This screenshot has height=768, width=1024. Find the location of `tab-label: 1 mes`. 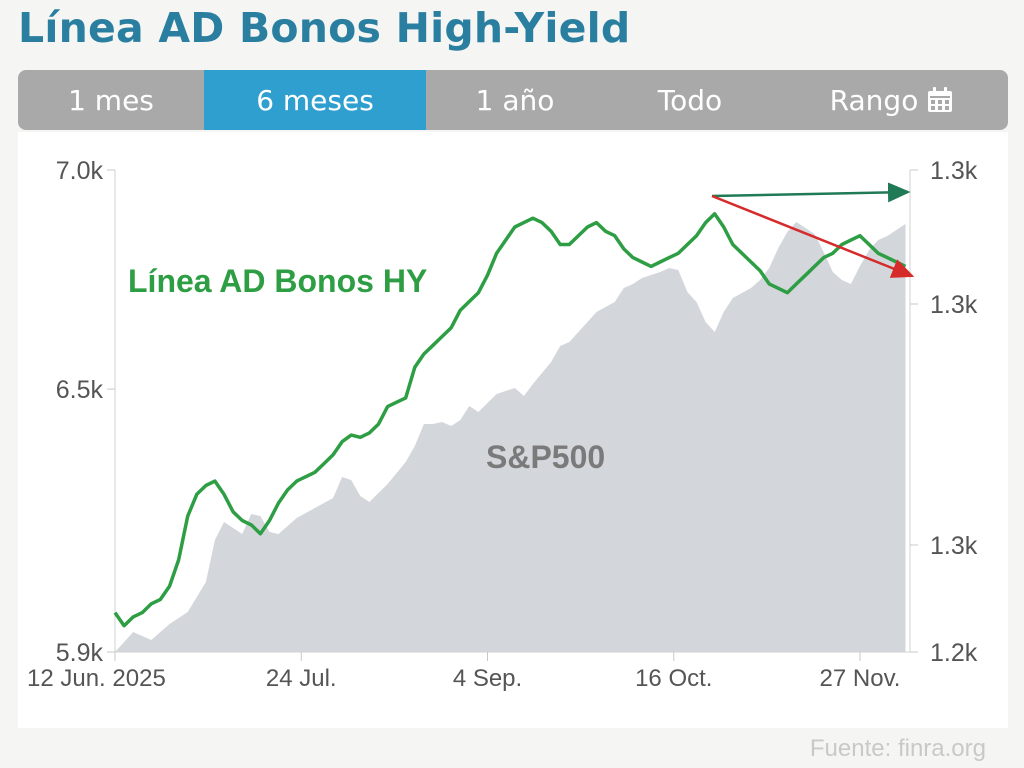

tab-label: 1 mes is located at coordinates (111, 100).